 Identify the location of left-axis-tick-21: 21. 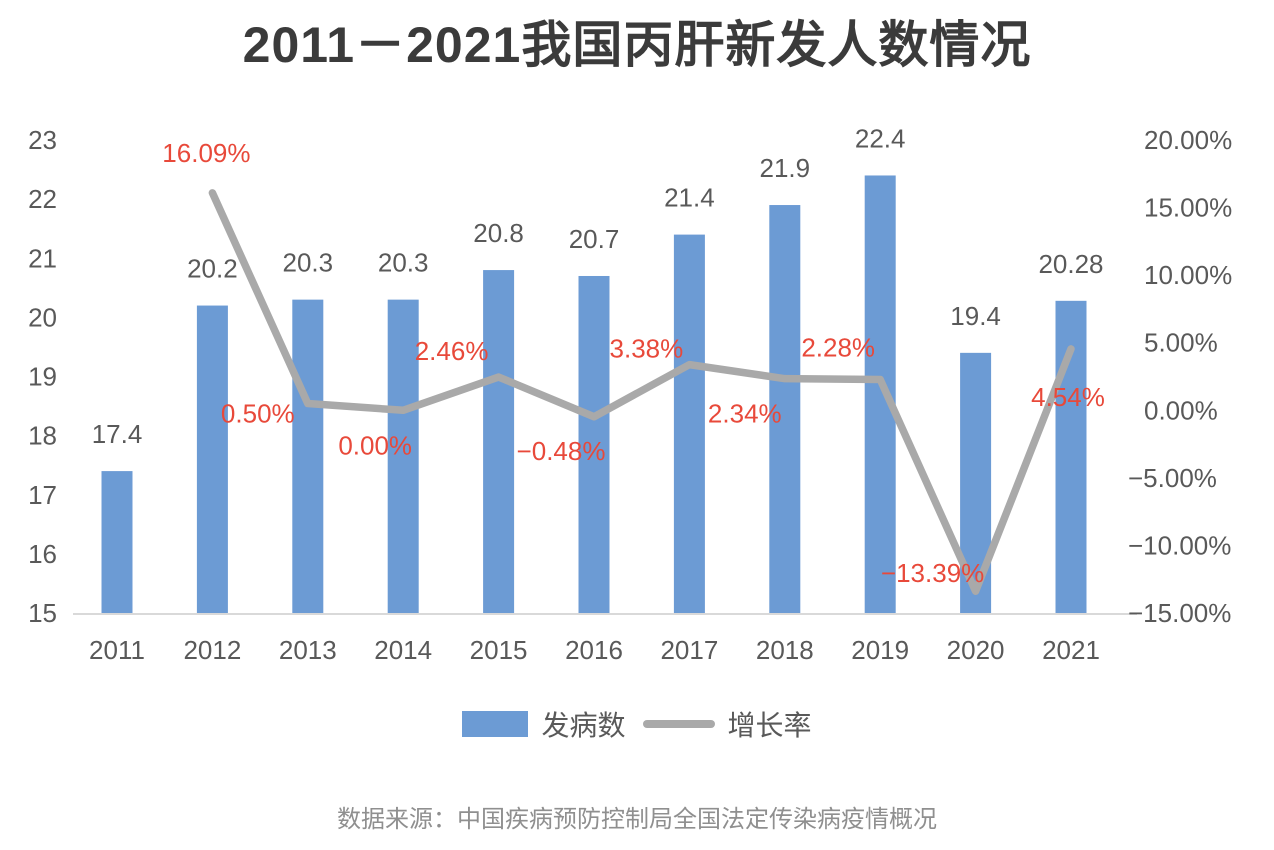
(42, 258).